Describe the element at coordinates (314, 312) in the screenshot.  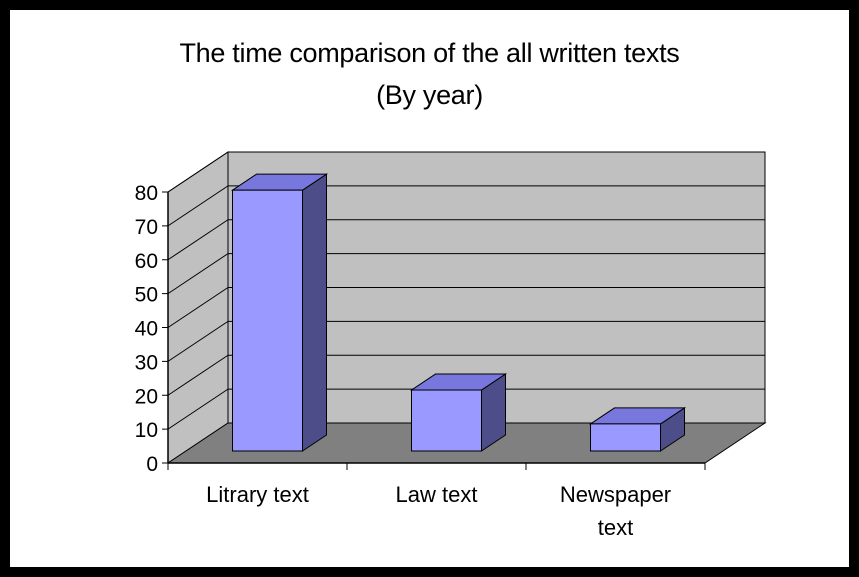
I see `bar-side` at that location.